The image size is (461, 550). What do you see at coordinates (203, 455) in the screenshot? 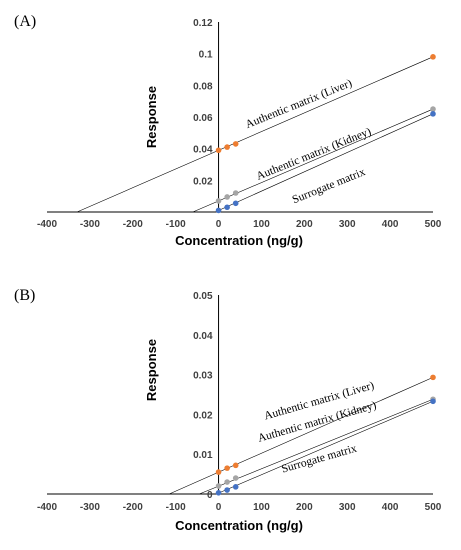
I see `y-tick-label: 0.01` at bounding box center [203, 455].